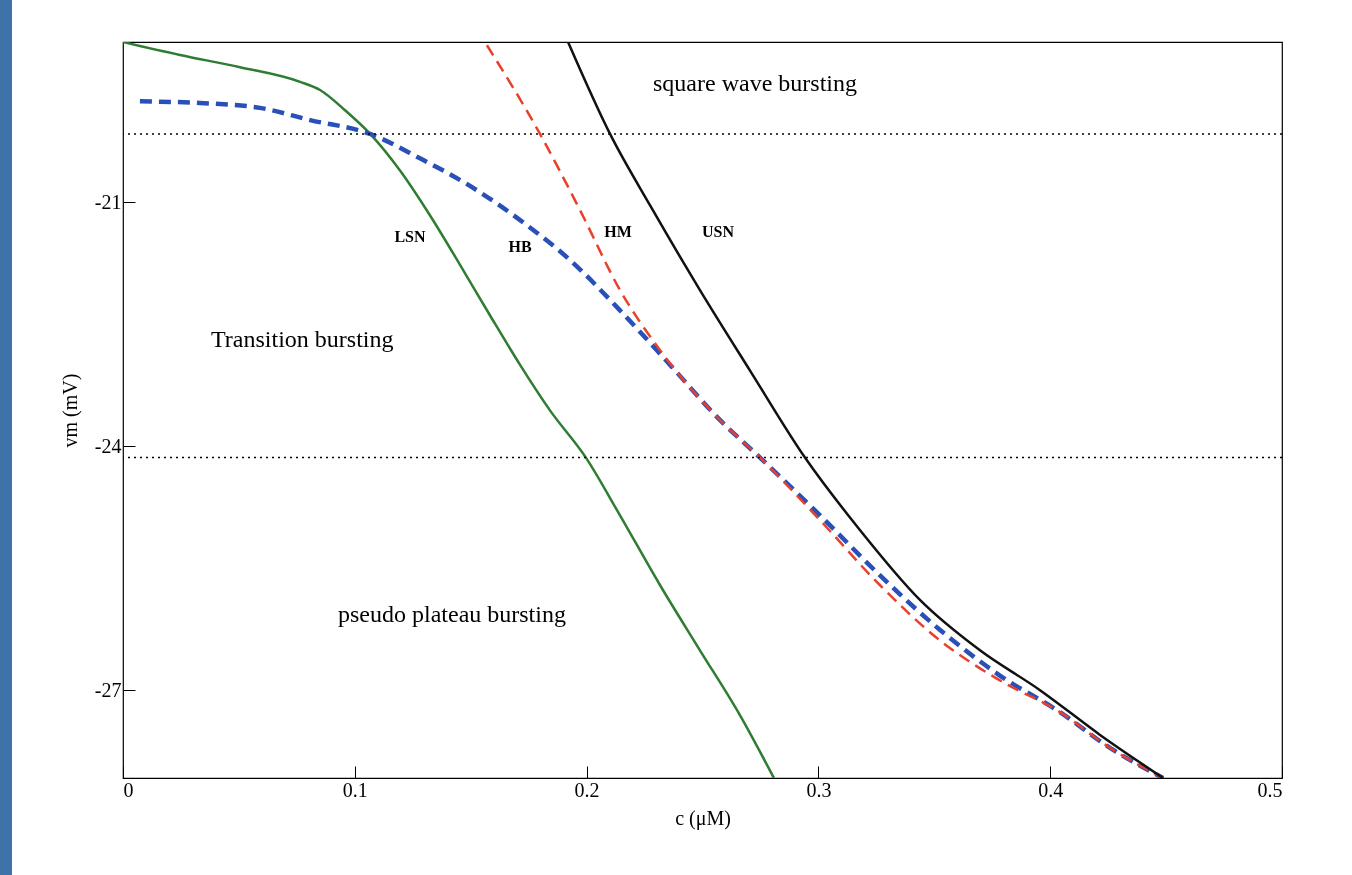  Describe the element at coordinates (302, 339) in the screenshot. I see `annotation: Transition bursting` at that location.